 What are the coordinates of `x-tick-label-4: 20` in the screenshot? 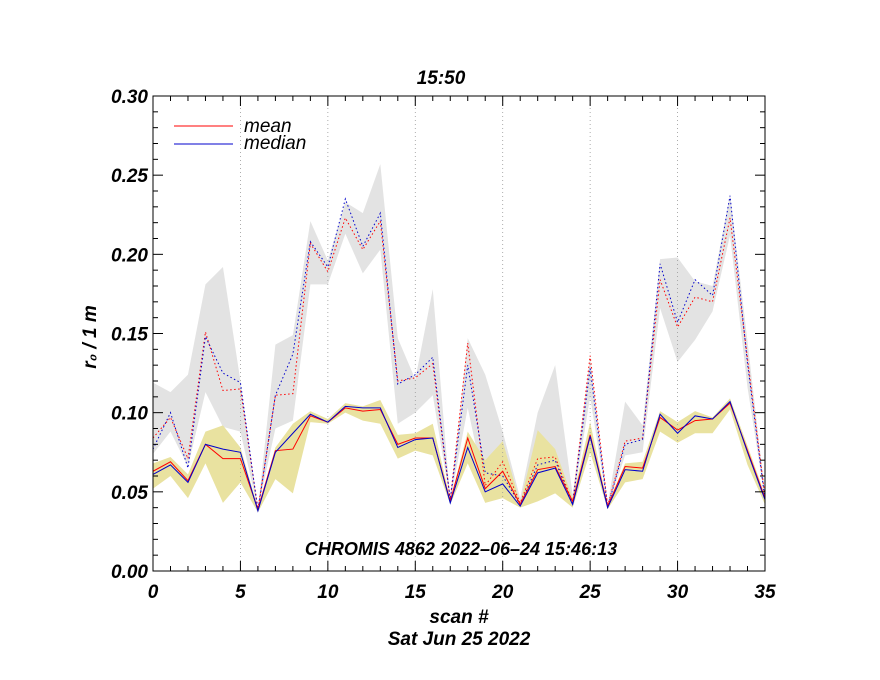 It's located at (502, 592).